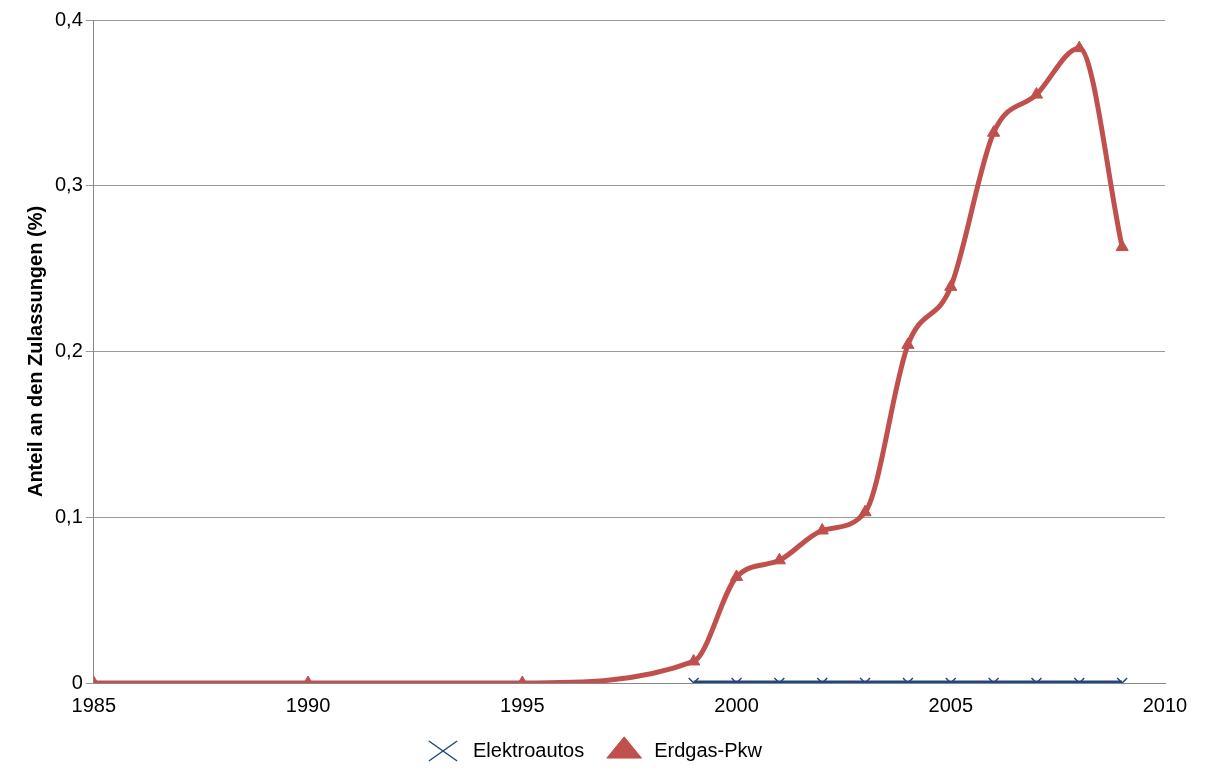 This screenshot has width=1205, height=781. What do you see at coordinates (94, 704) in the screenshot?
I see `x-tick-label: 1985` at bounding box center [94, 704].